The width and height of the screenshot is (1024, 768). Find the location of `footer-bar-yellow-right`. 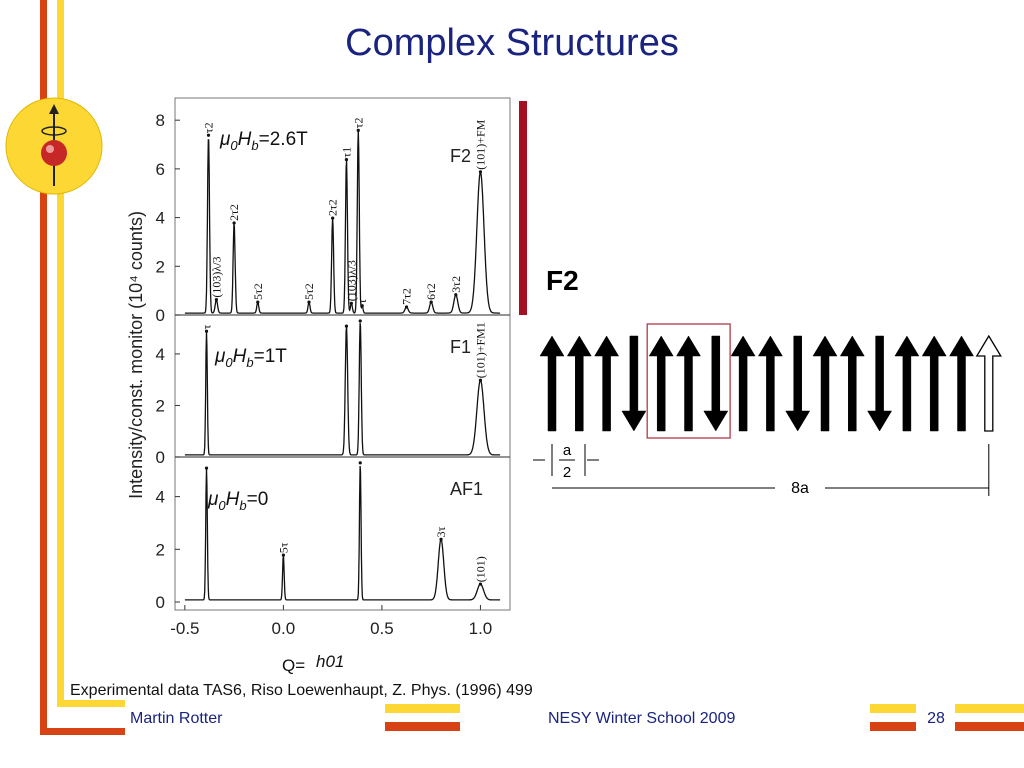

footer-bar-yellow-right is located at coordinates (893, 708).